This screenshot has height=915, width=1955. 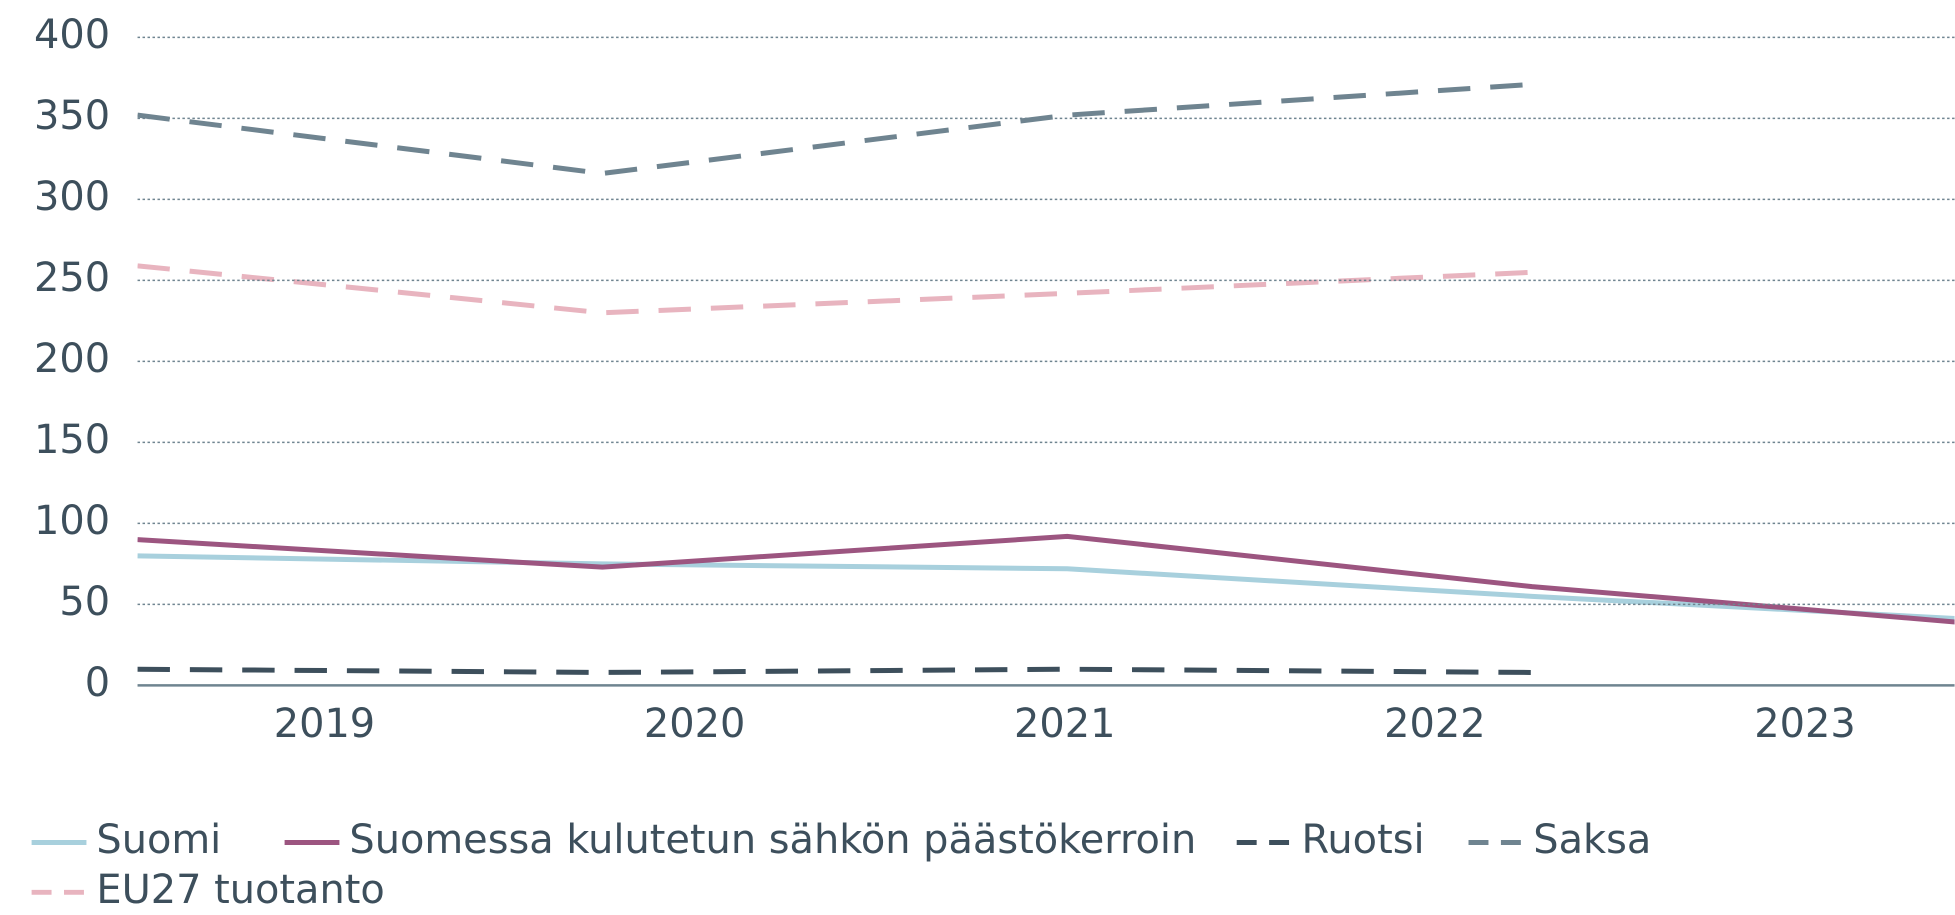 I want to click on x-tick-label: 2021, so click(x=1064, y=724).